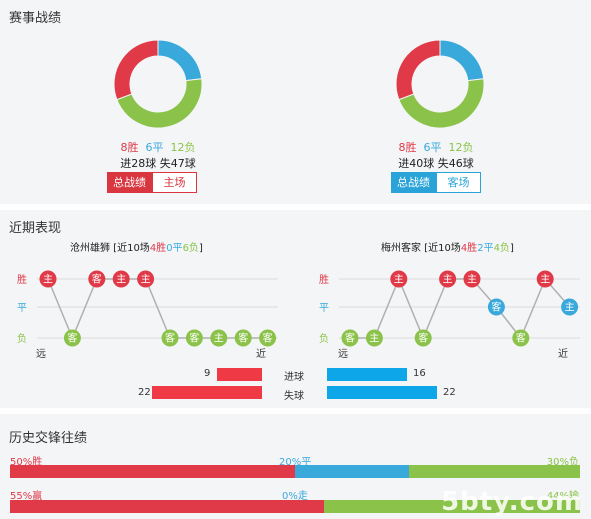 The image size is (591, 519). What do you see at coordinates (294, 377) in the screenshot?
I see `goals-label: 进球` at bounding box center [294, 377].